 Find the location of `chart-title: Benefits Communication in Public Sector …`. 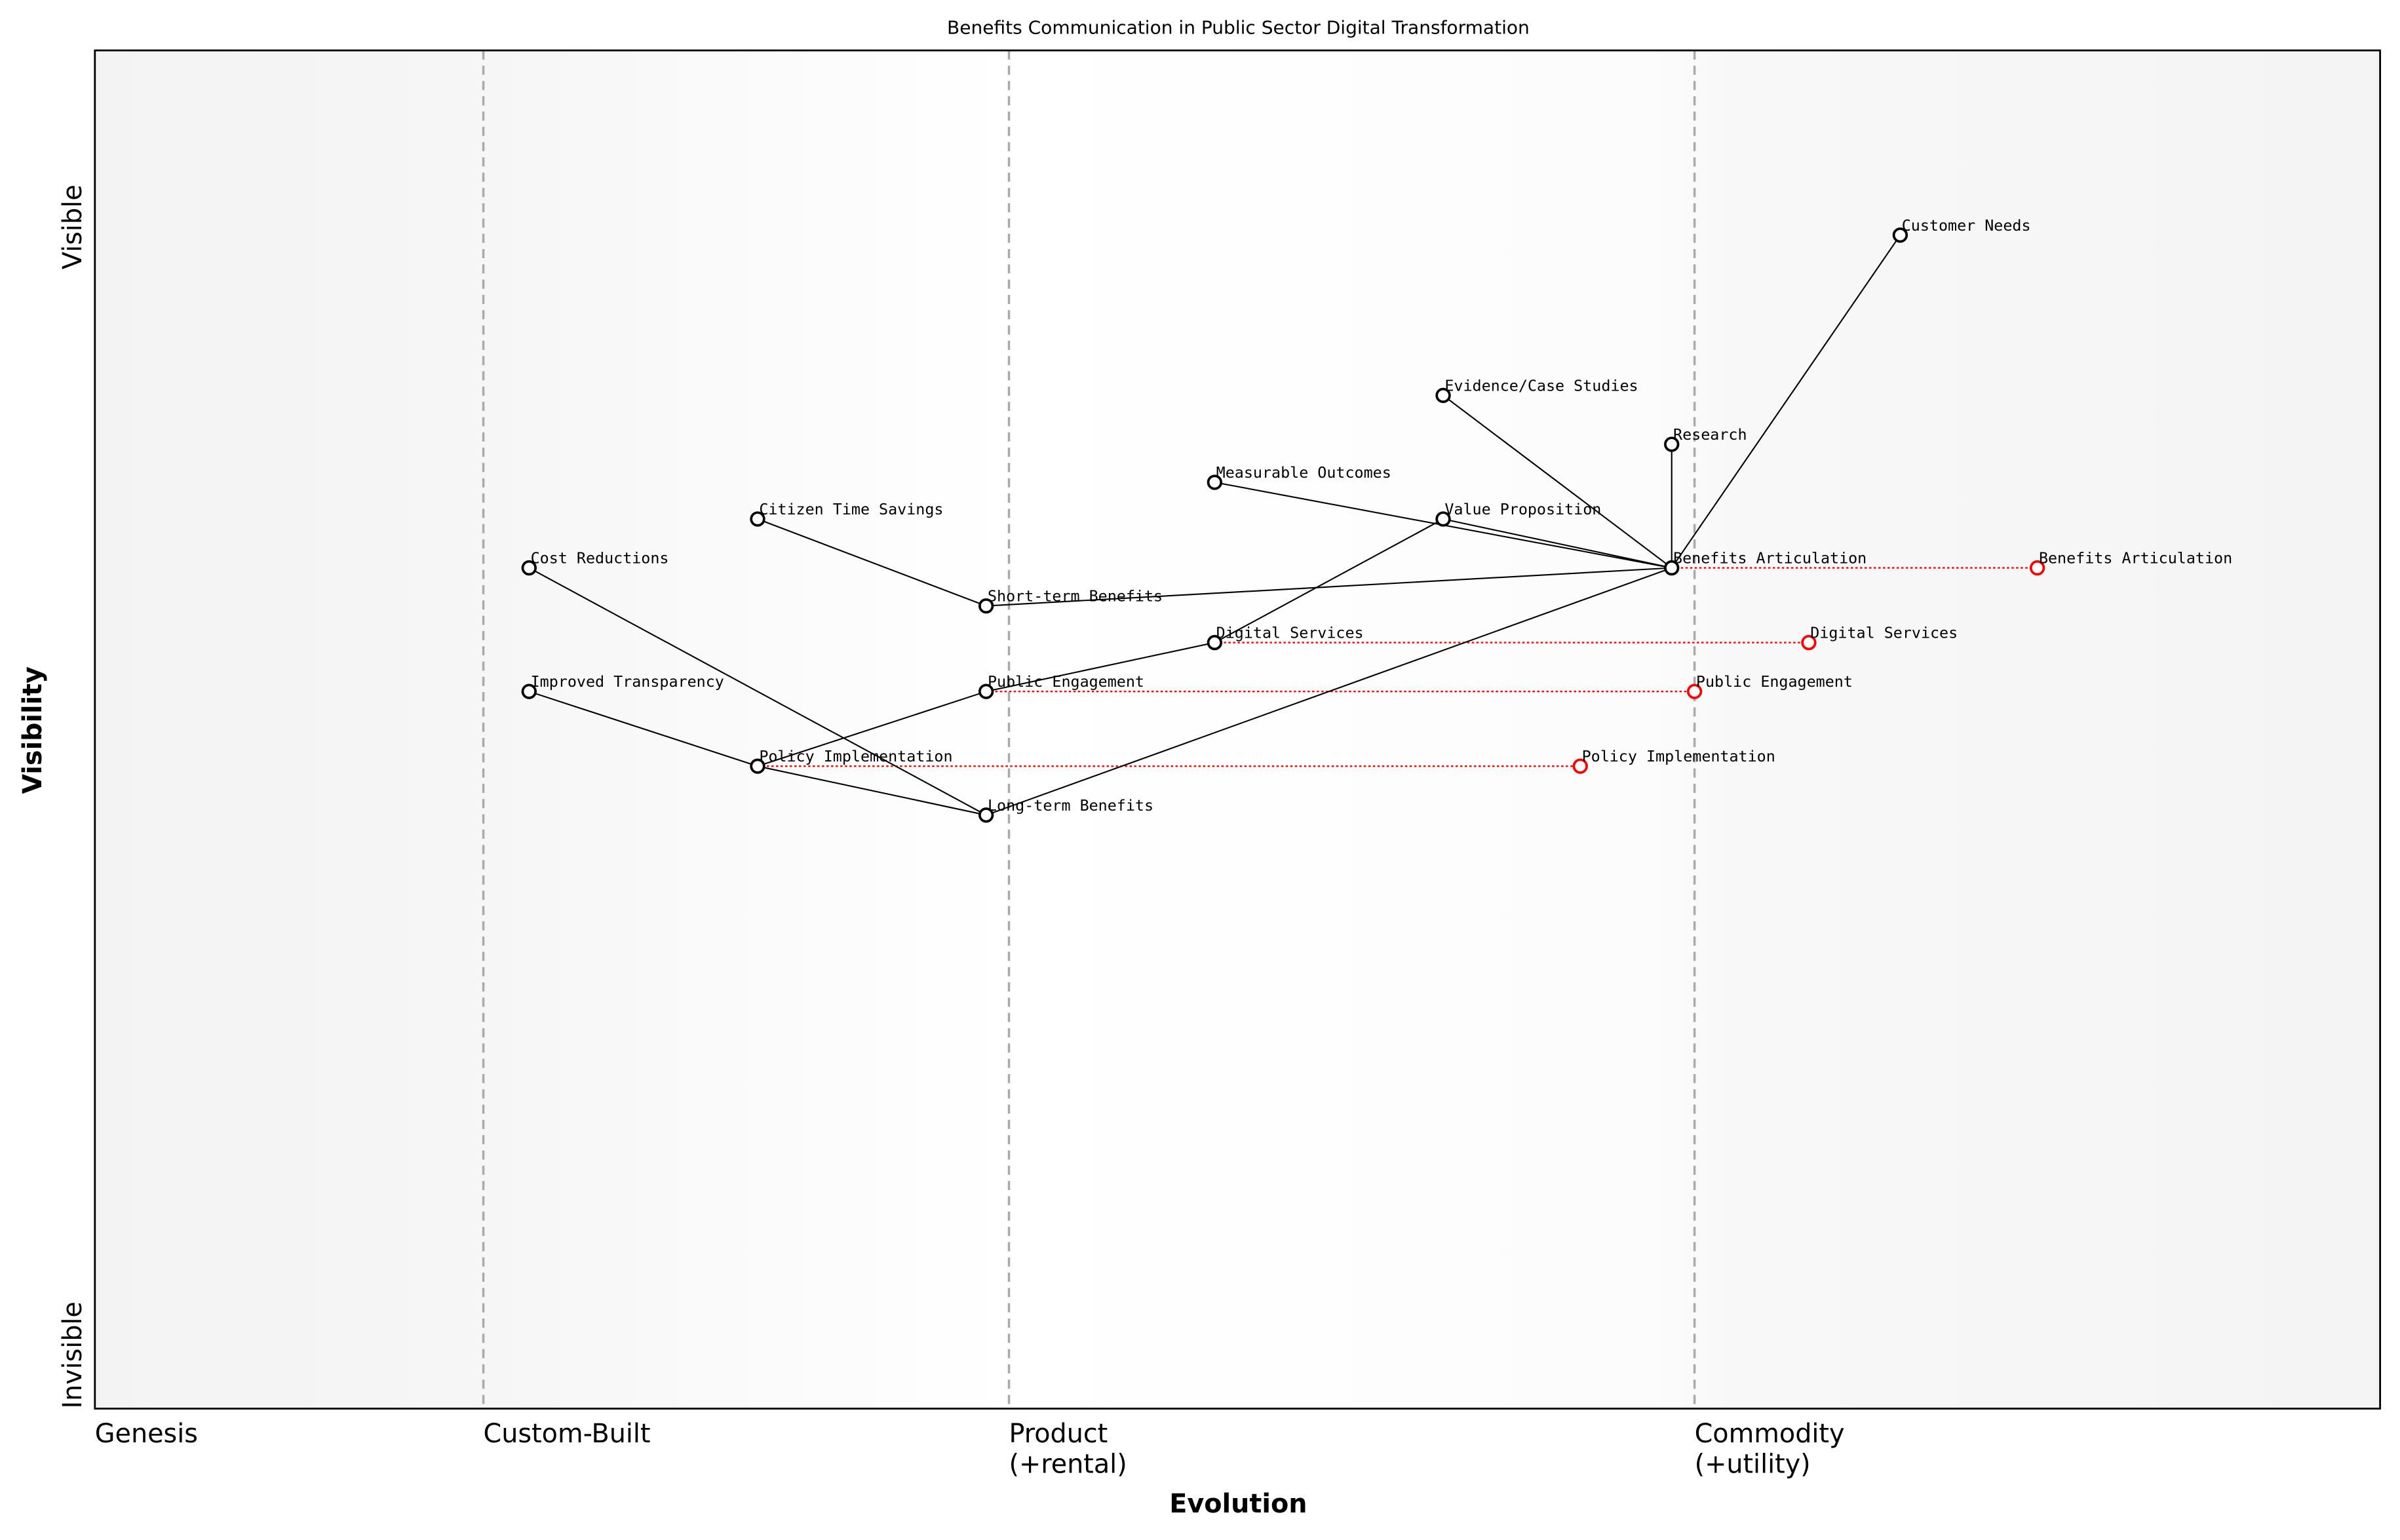

chart-title: Benefits Communication in Public Sector … is located at coordinates (1238, 27).